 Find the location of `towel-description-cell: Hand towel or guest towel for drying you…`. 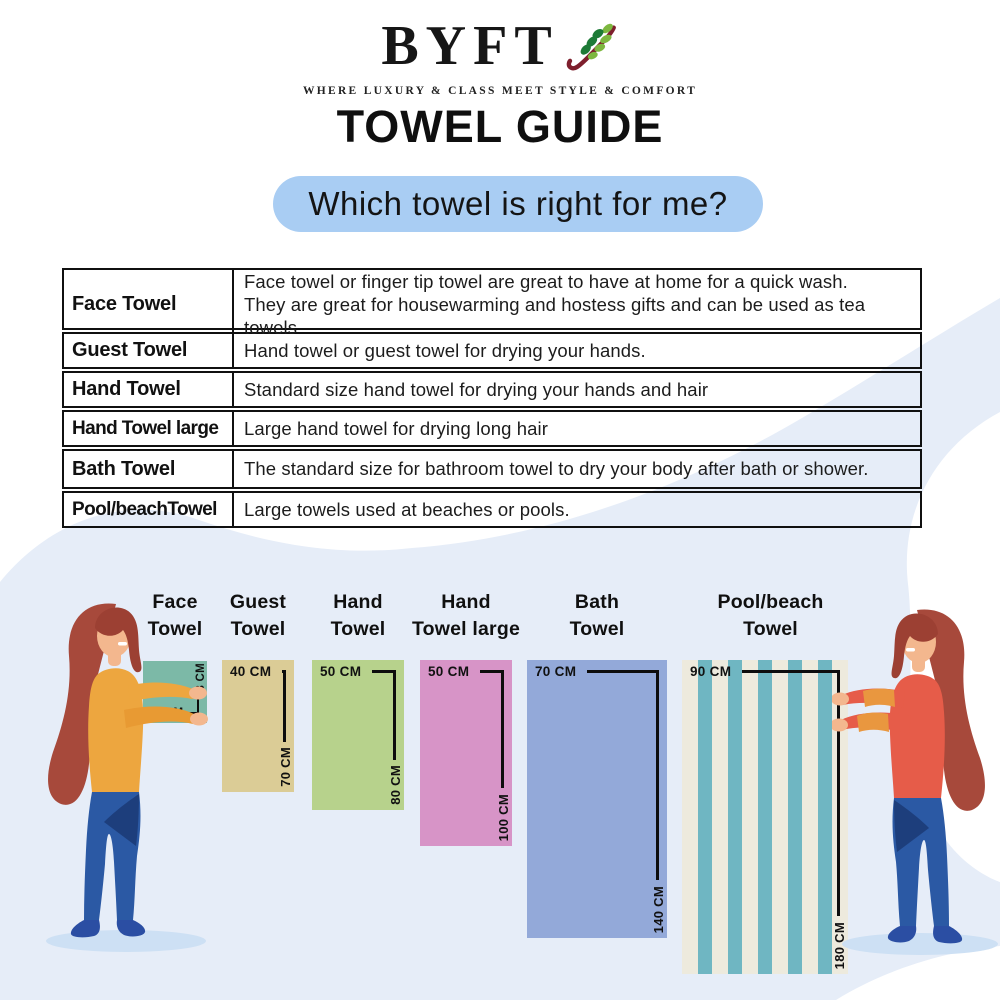

towel-description-cell: Hand towel or guest towel for drying you… is located at coordinates (445, 350).